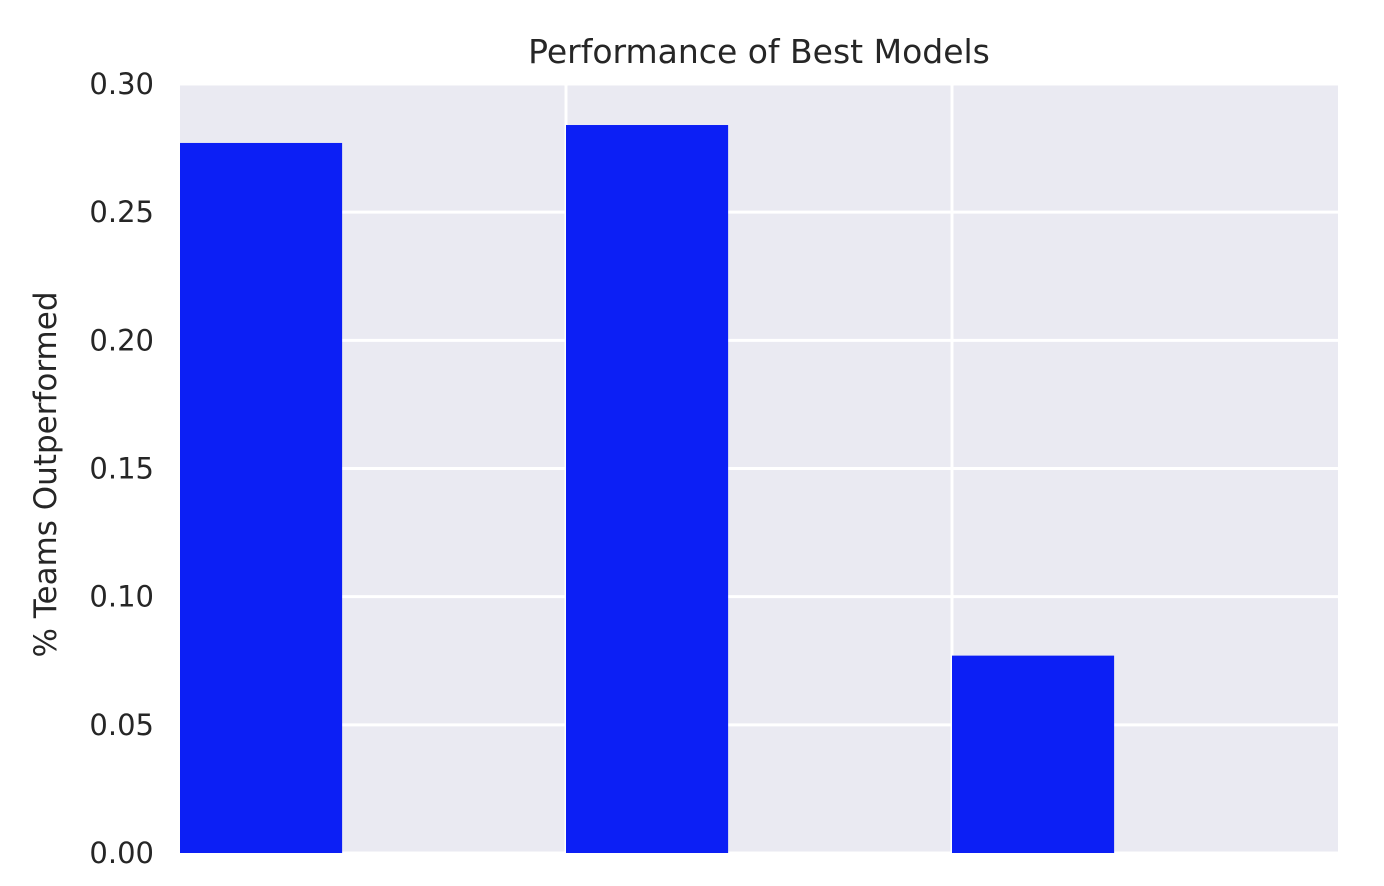 This screenshot has width=1384, height=886. Describe the element at coordinates (121, 853) in the screenshot. I see `y-tick-label: 0.00` at that location.